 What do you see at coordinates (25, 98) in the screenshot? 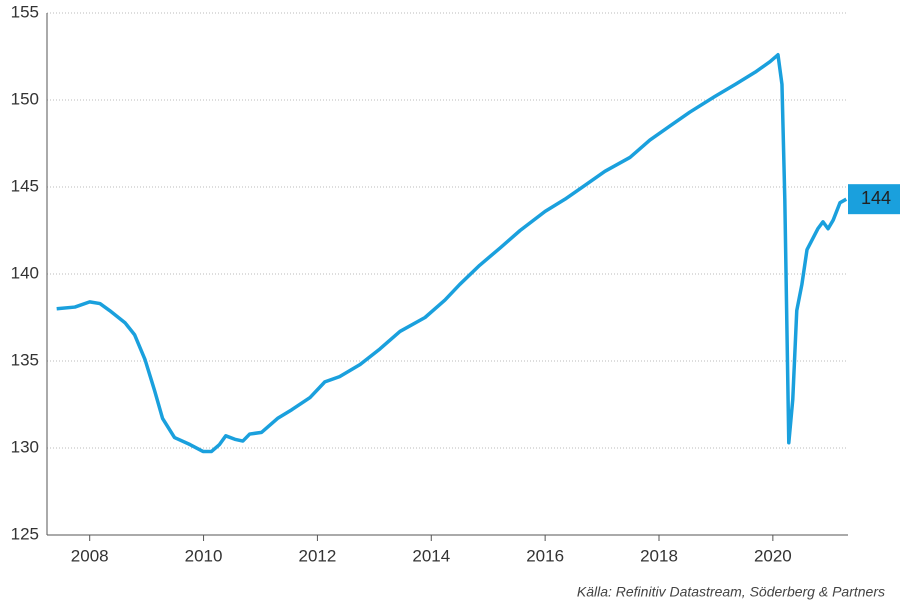
I see `y-tick-label: 150` at bounding box center [25, 98].